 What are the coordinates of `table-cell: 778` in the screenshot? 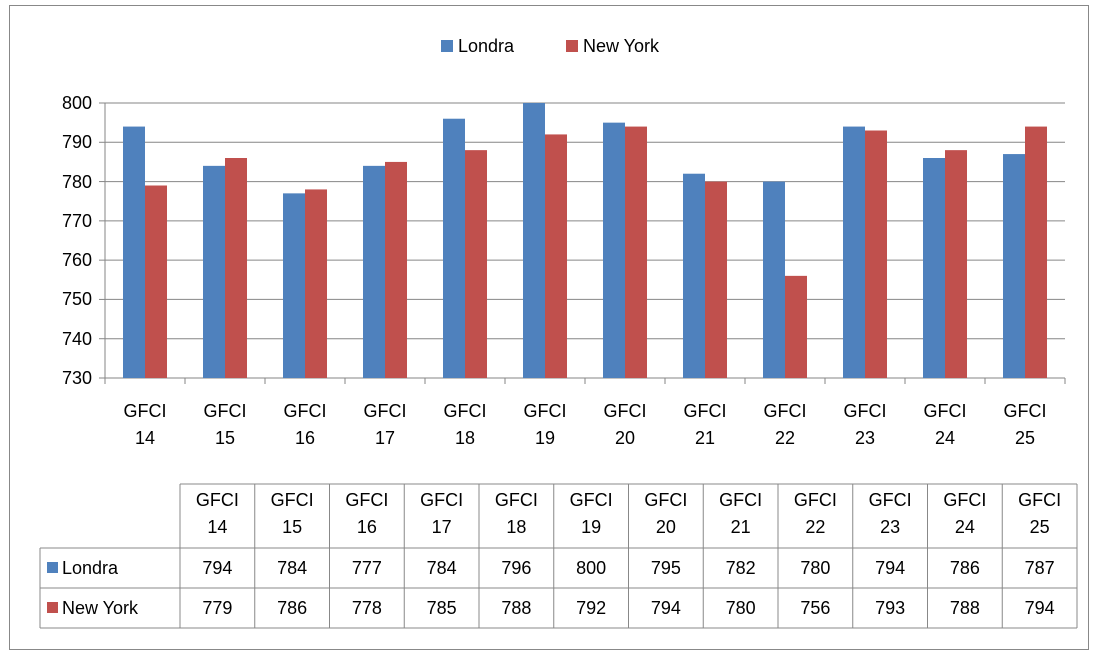 It's located at (366, 608).